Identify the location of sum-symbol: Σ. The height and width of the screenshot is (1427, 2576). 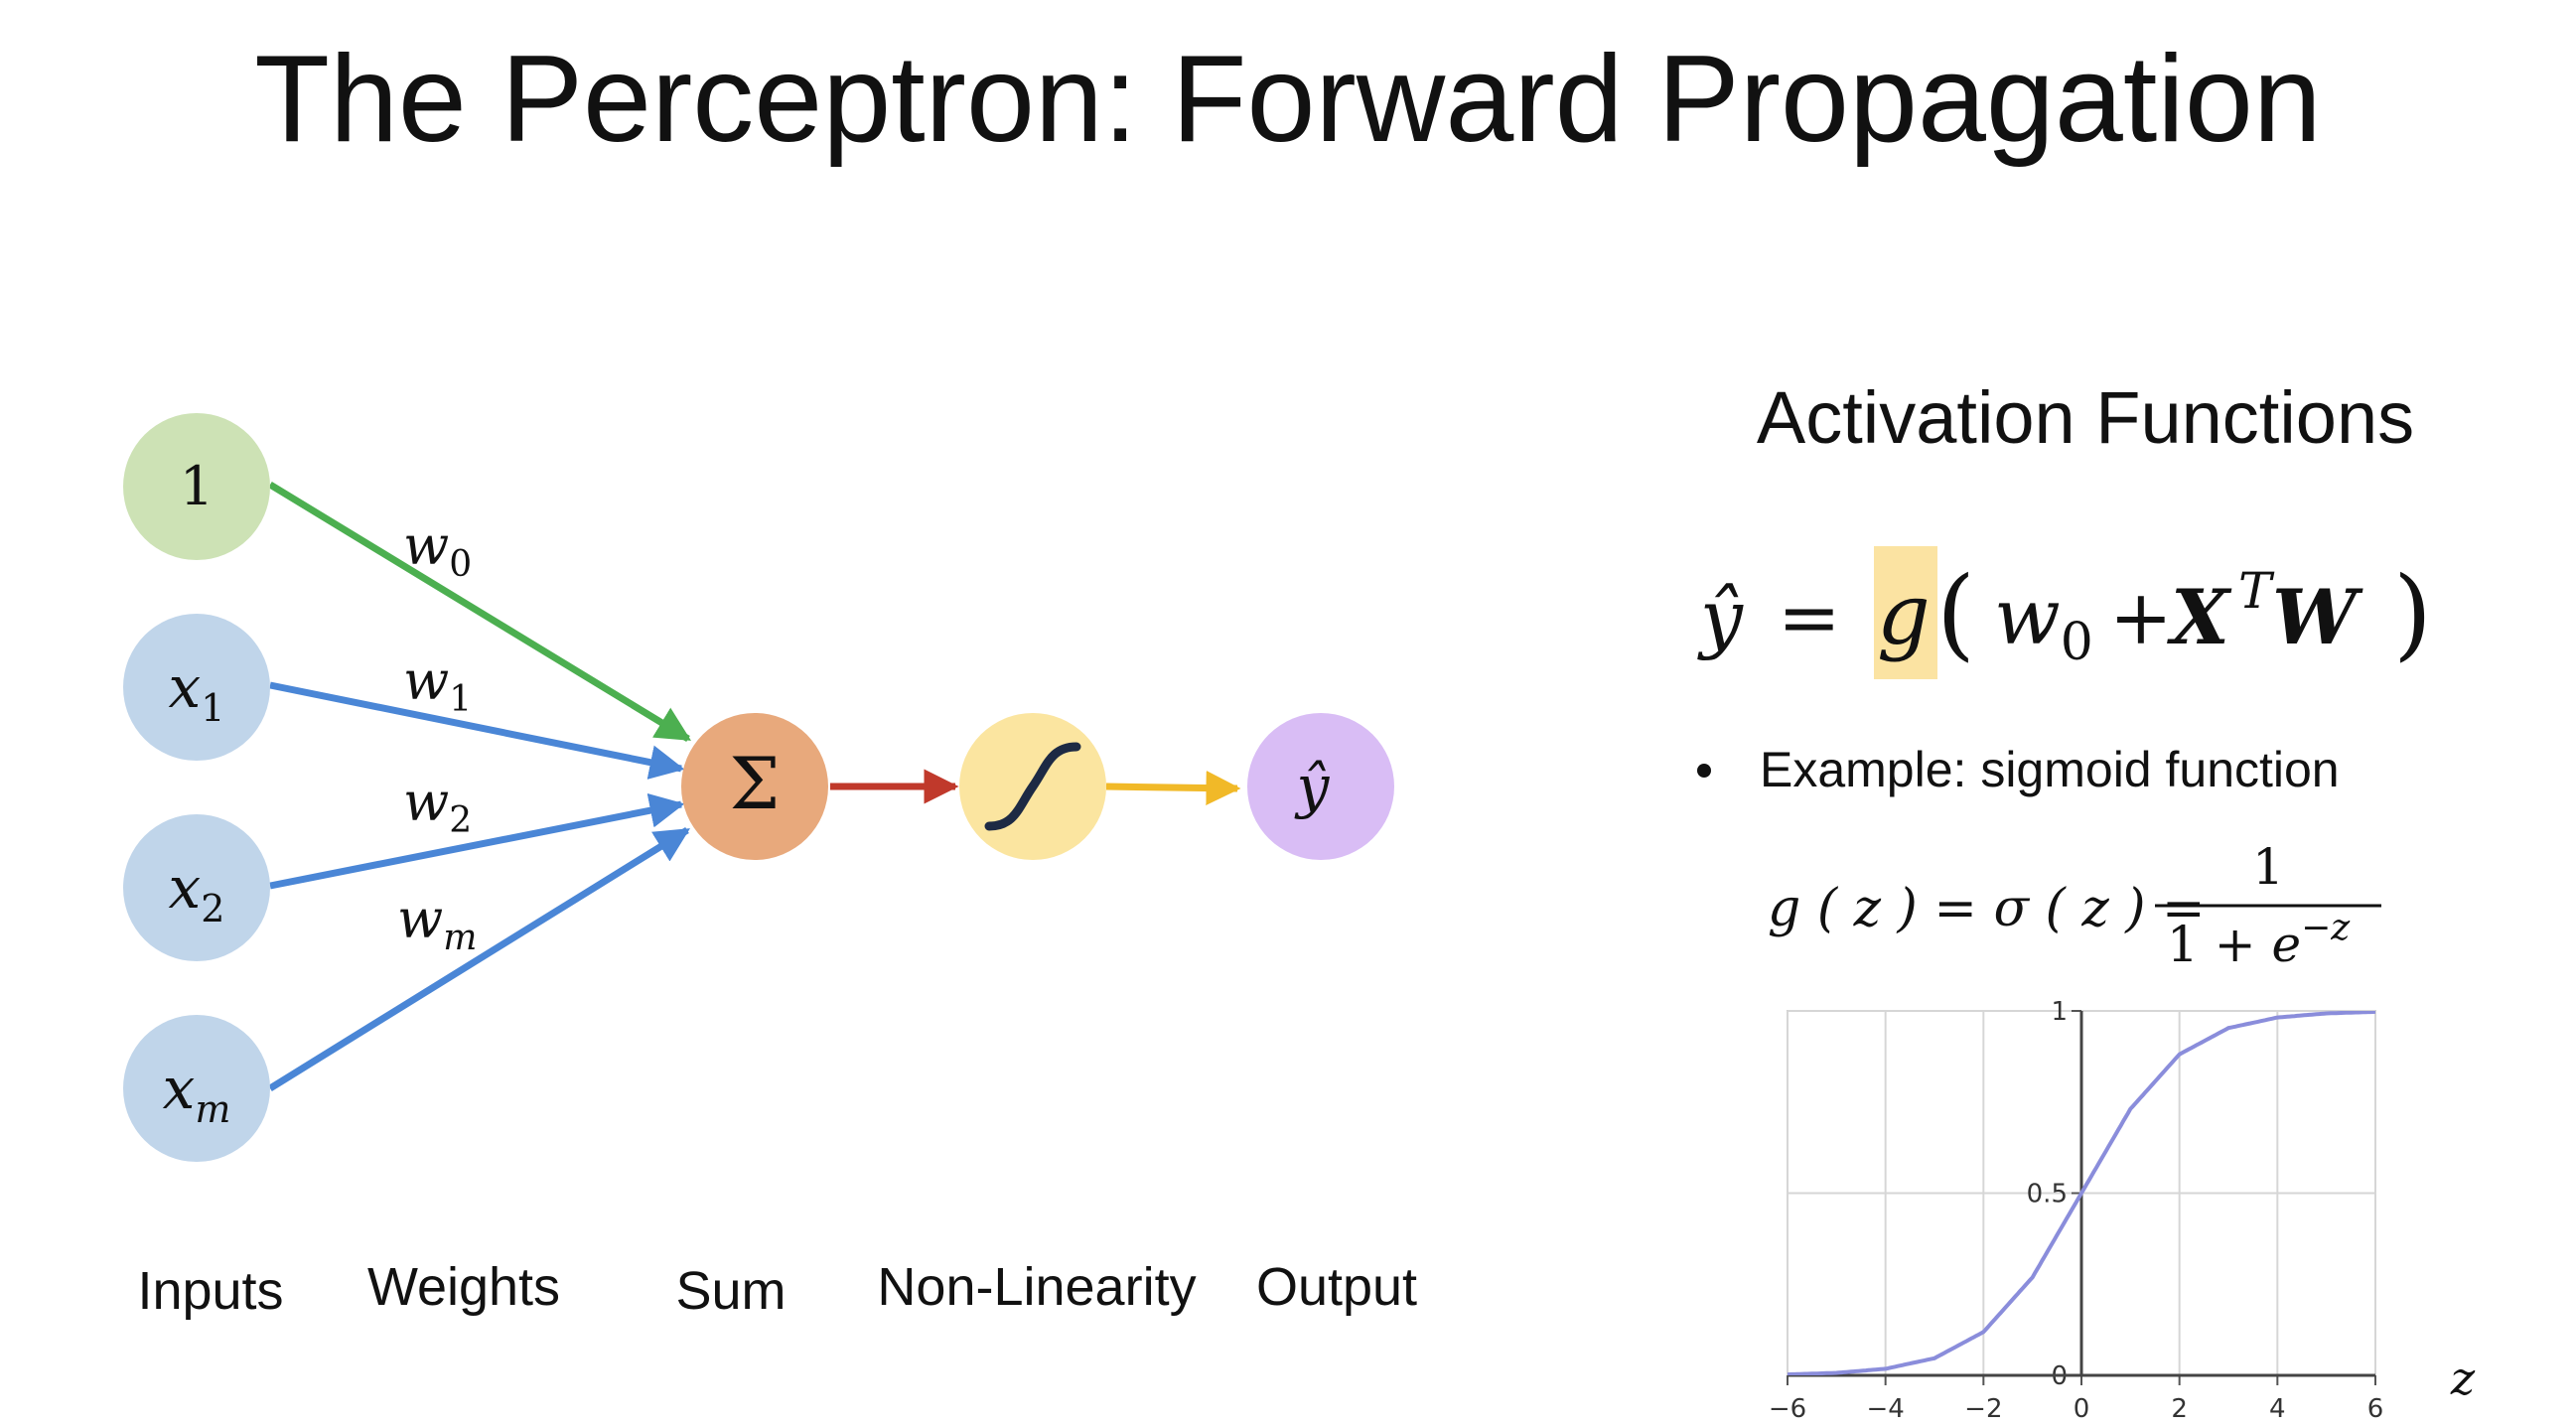
(756, 783).